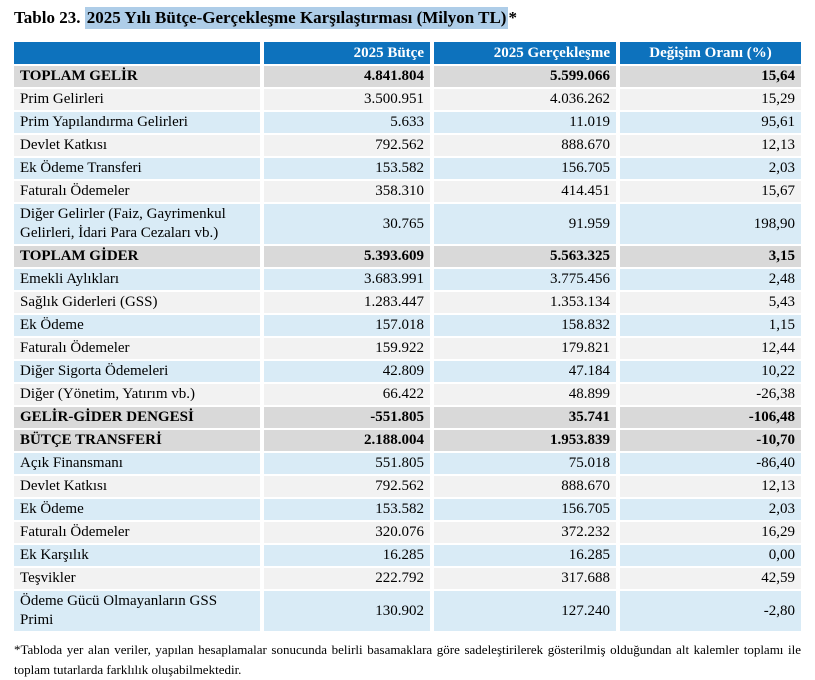  What do you see at coordinates (526, 395) in the screenshot?
I see `actual-value: 48.899` at bounding box center [526, 395].